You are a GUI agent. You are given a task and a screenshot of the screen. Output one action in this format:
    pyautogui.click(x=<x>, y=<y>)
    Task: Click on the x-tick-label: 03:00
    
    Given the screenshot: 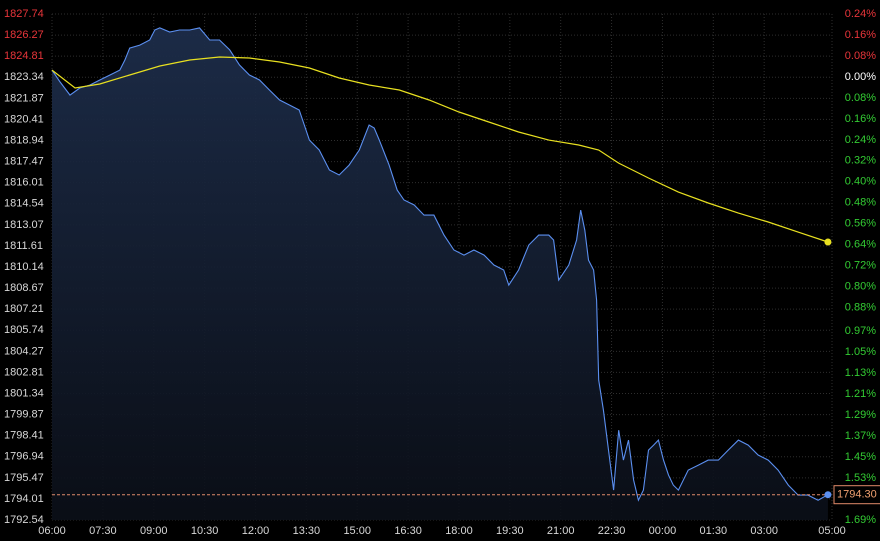 What is the action you would take?
    pyautogui.click(x=764, y=531)
    